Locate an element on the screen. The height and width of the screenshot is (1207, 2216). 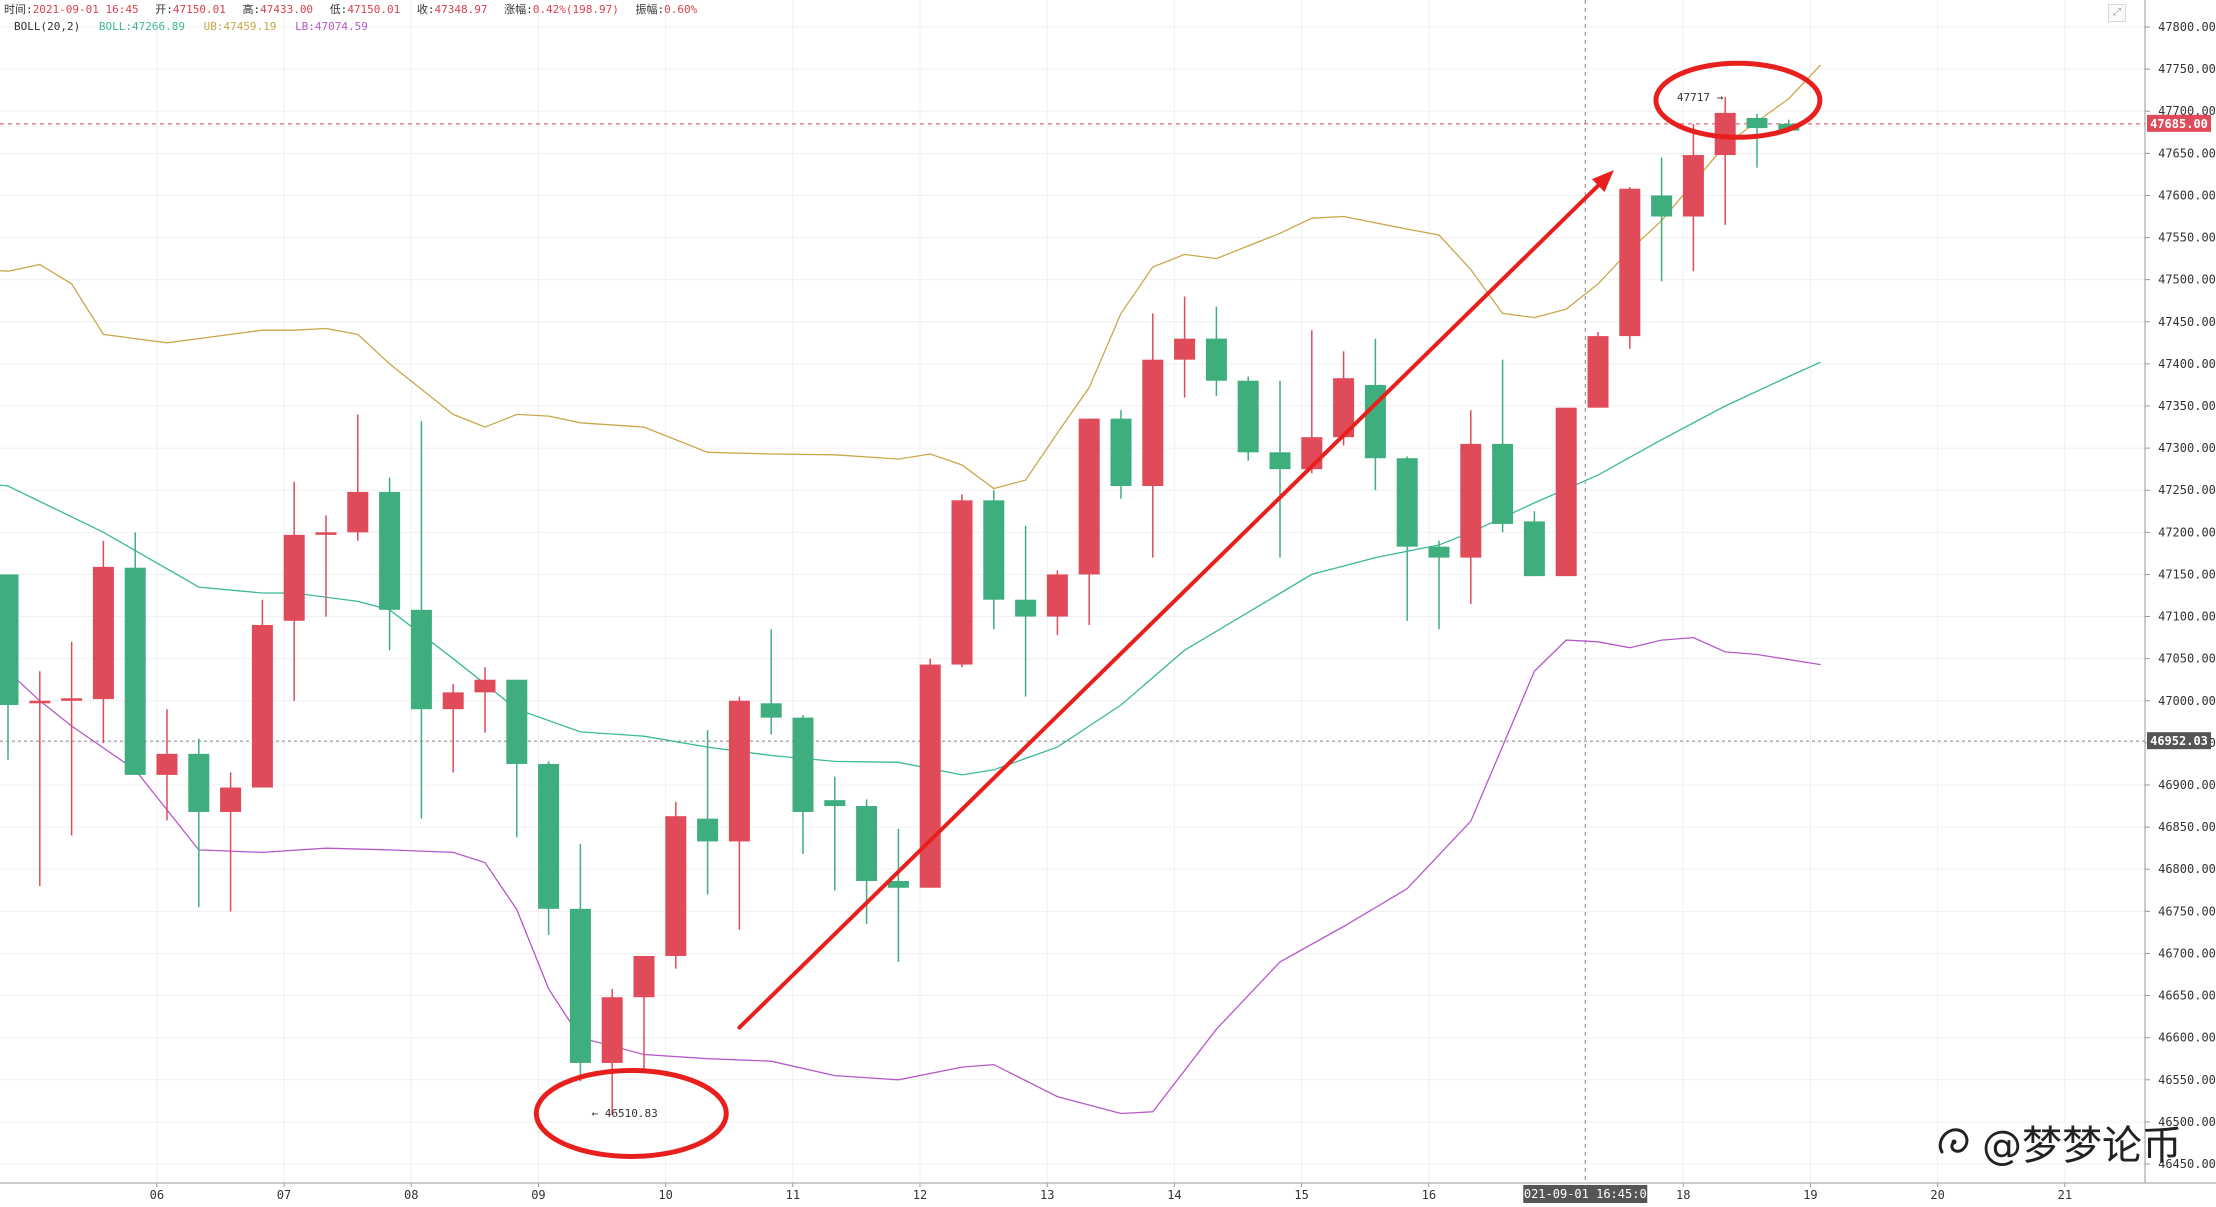
high-value: 47433.00 is located at coordinates (287, 9).